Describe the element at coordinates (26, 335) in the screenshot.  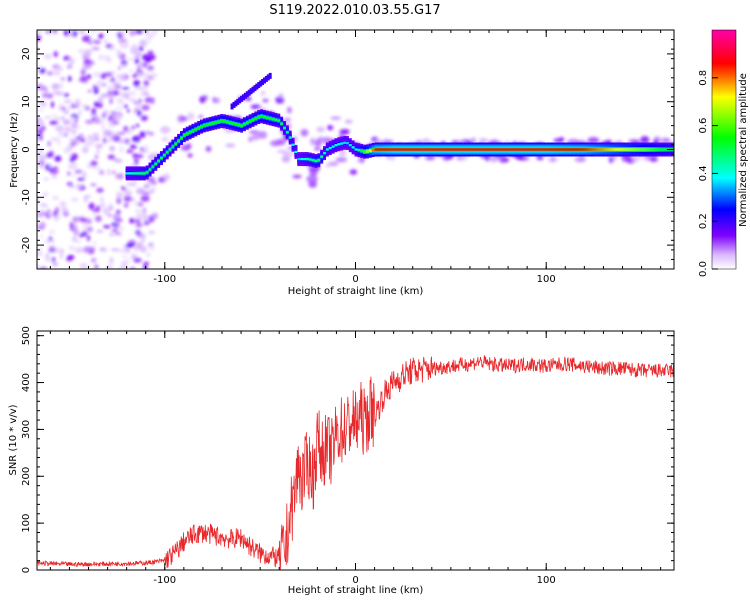
I see `snr-ytick-label: 500` at that location.